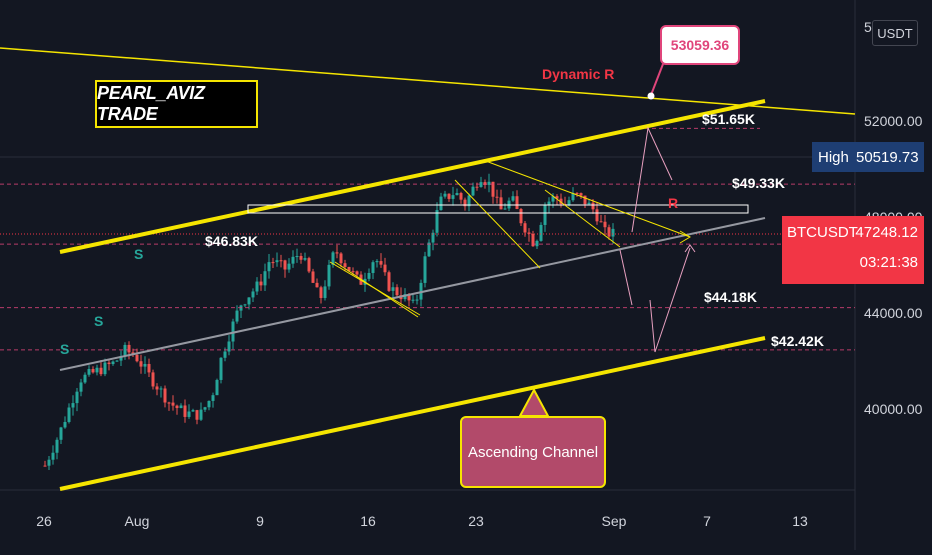  I want to click on dynamic-resistance-line, so click(428, 81).